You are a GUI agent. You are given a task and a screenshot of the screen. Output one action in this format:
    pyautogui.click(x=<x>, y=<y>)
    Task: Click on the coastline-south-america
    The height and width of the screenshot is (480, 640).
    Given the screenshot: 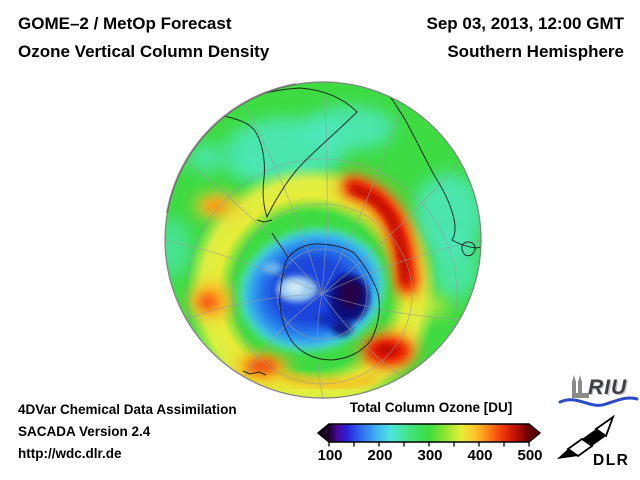 What is the action you would take?
    pyautogui.click(x=284, y=152)
    